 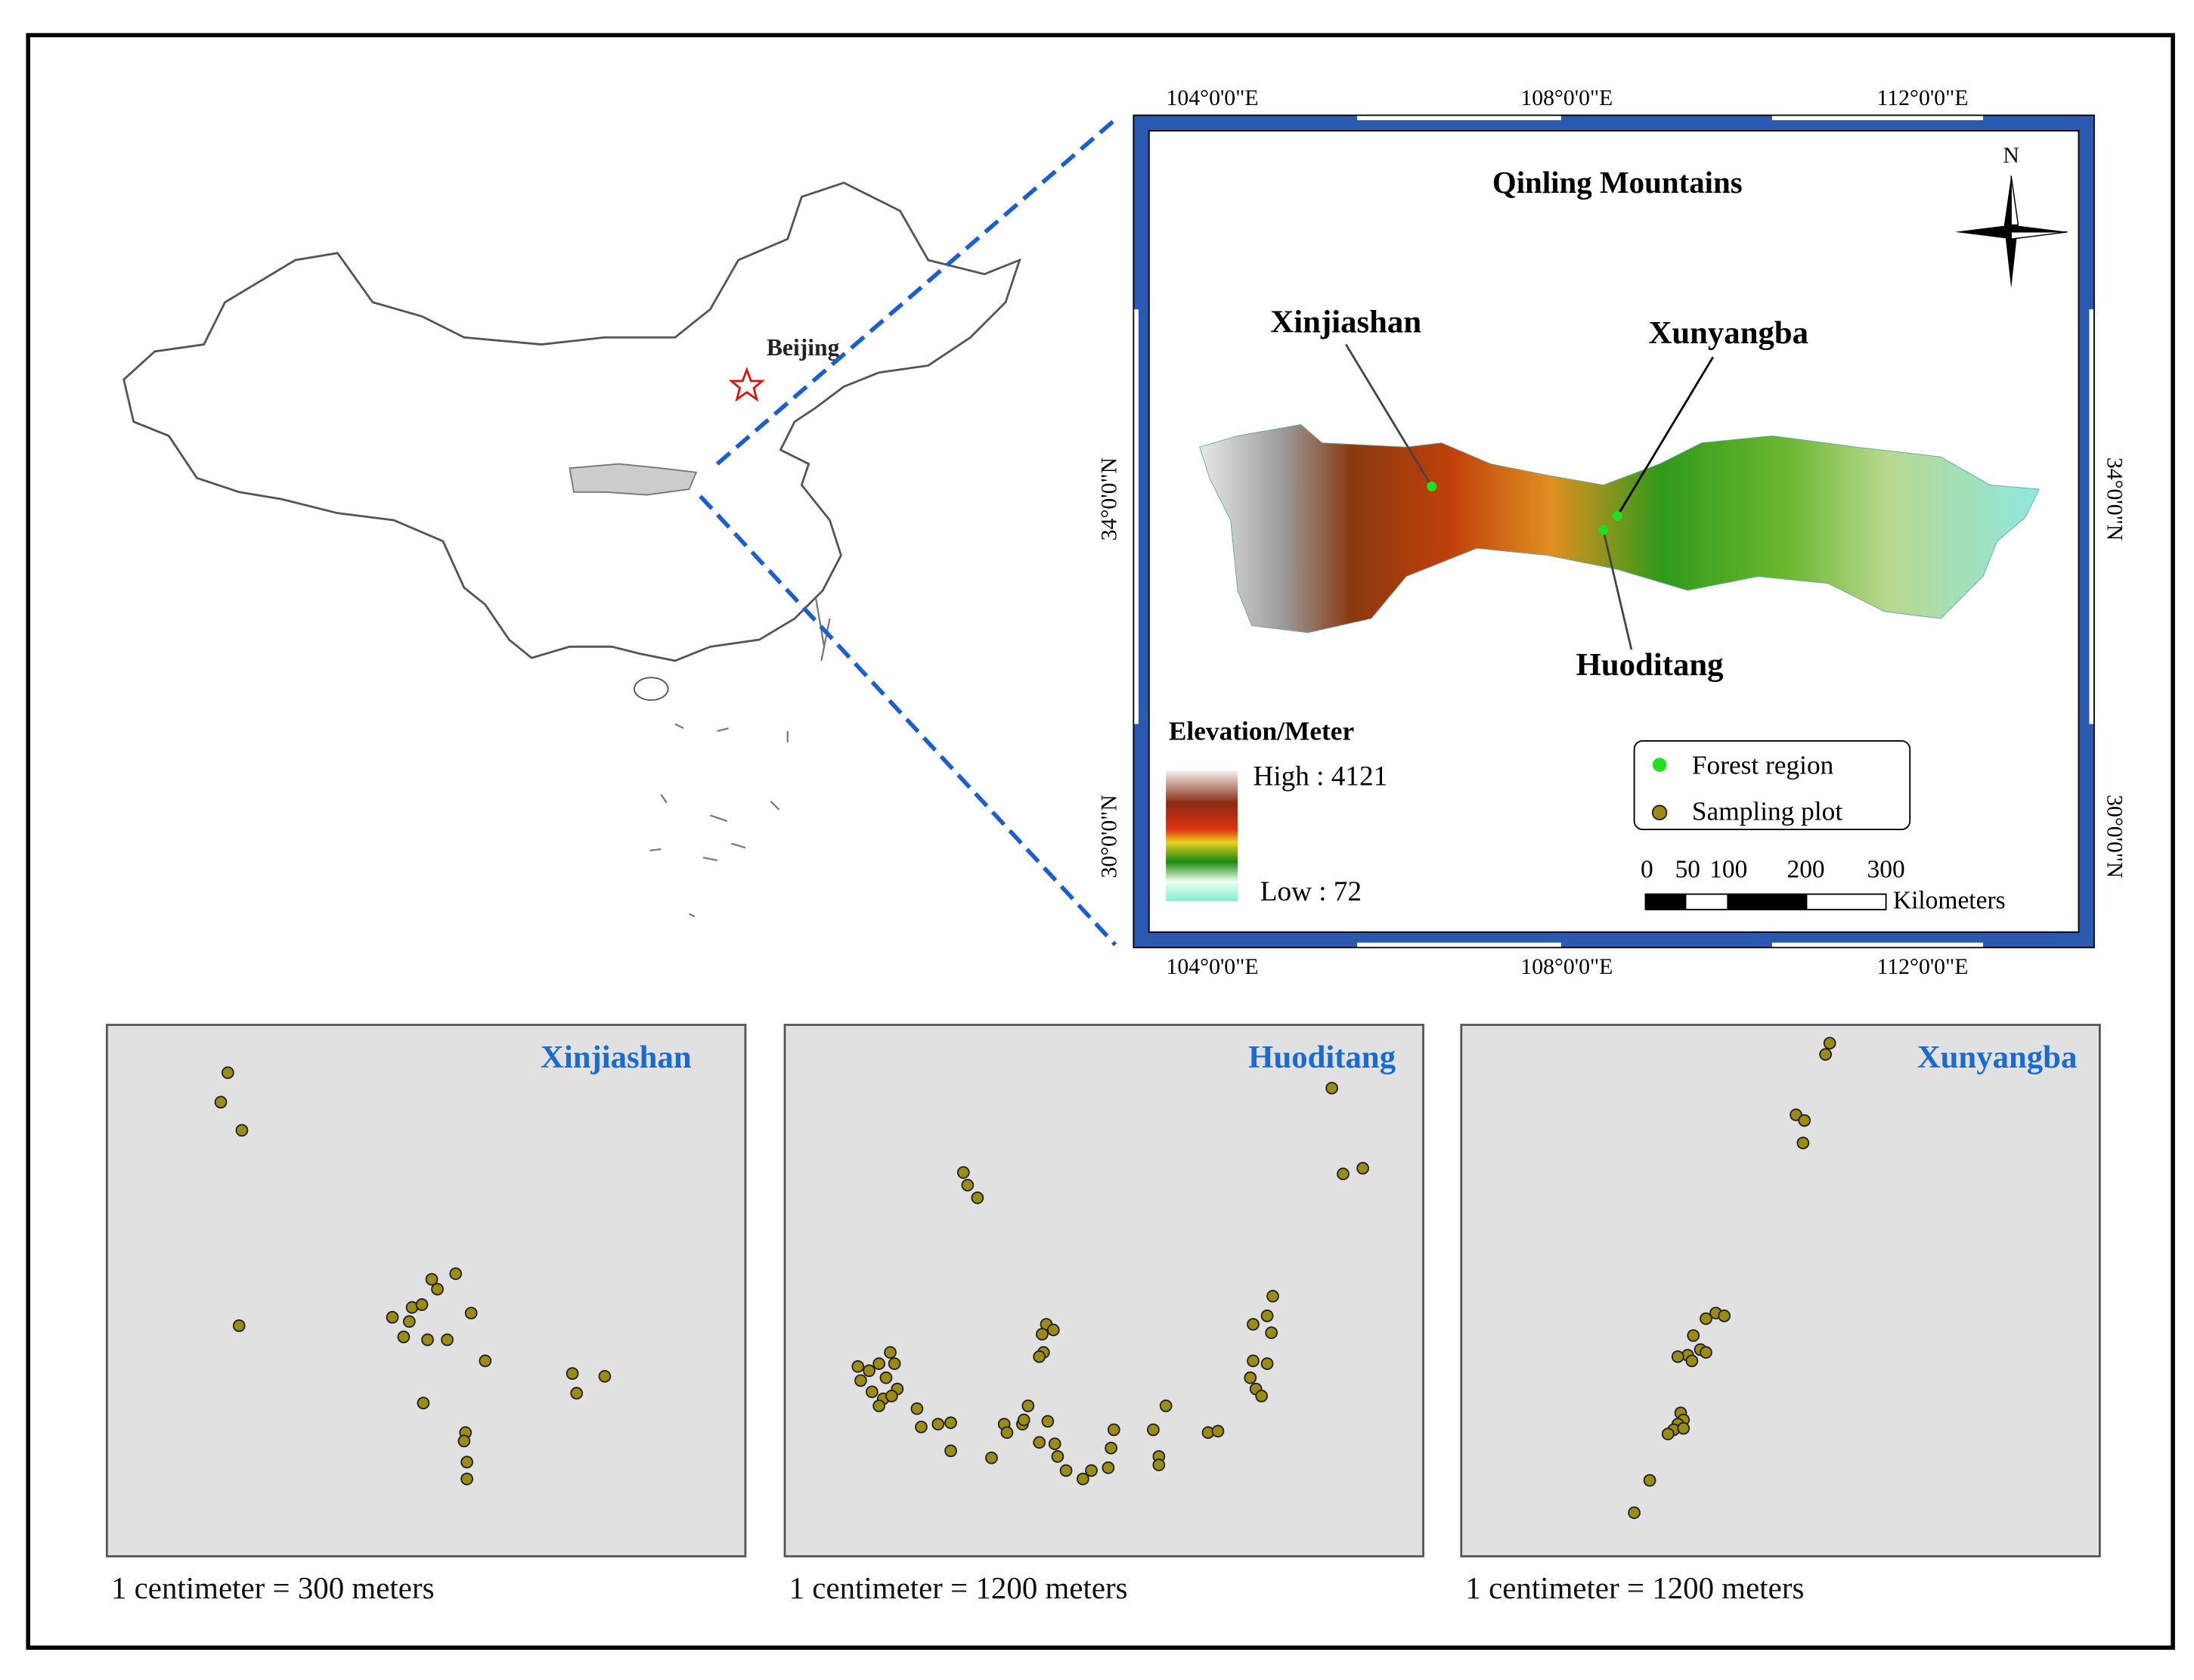 What do you see at coordinates (1647, 870) in the screenshot?
I see `scale-tick: 0` at bounding box center [1647, 870].